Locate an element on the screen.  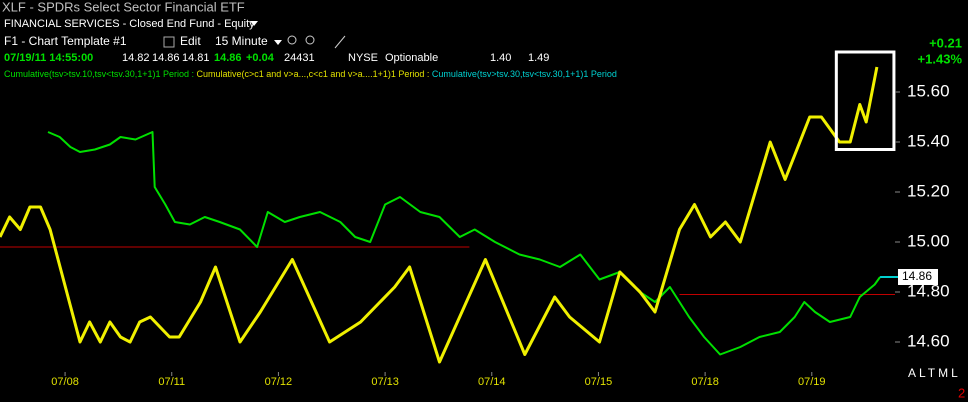
volume: 24431 is located at coordinates (299, 58).